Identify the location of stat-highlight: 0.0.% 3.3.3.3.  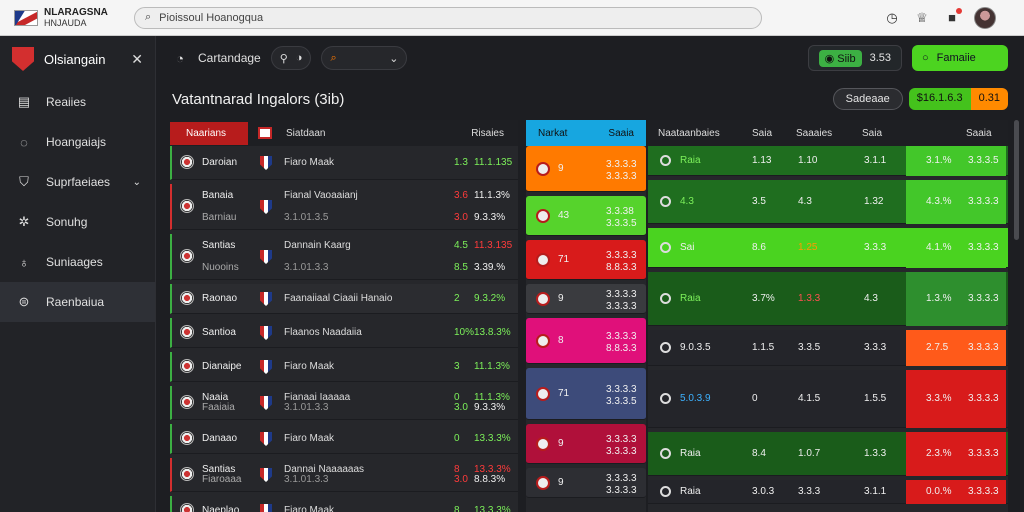
(956, 492).